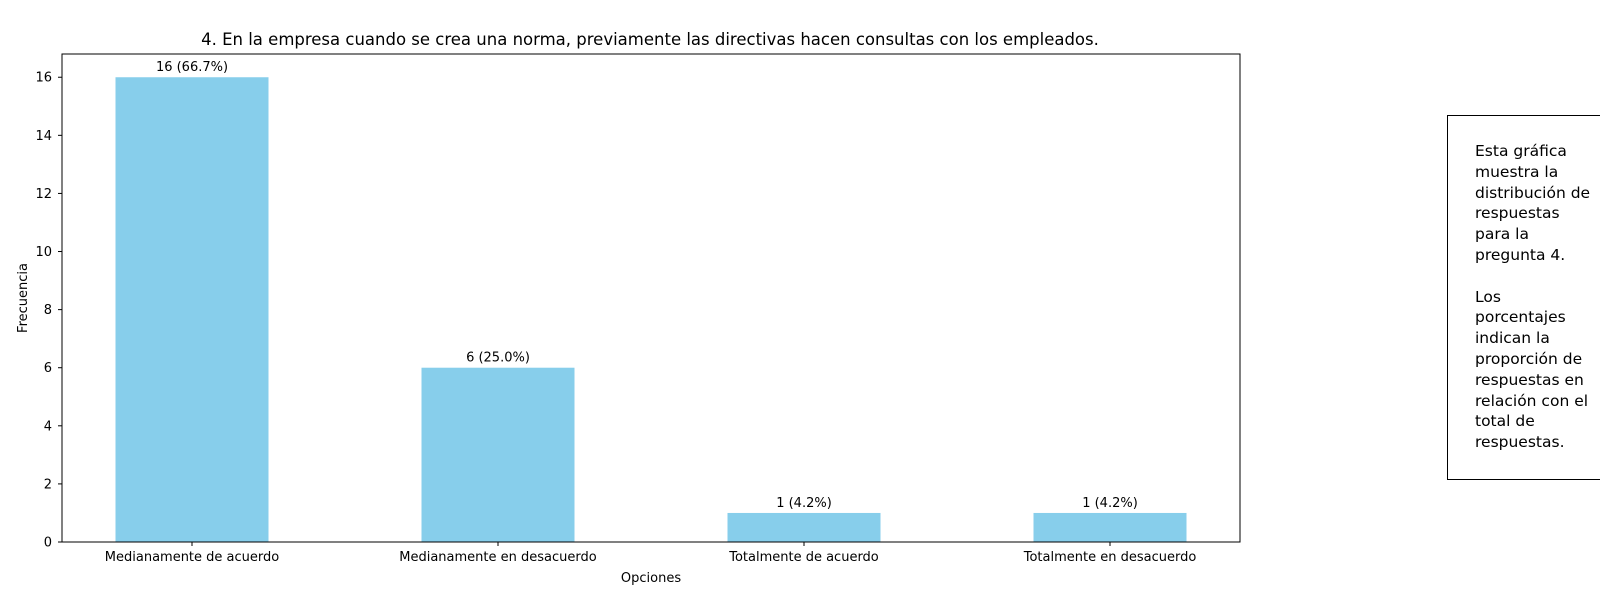  Describe the element at coordinates (651, 578) in the screenshot. I see `x-axis-label: Opciones` at that location.